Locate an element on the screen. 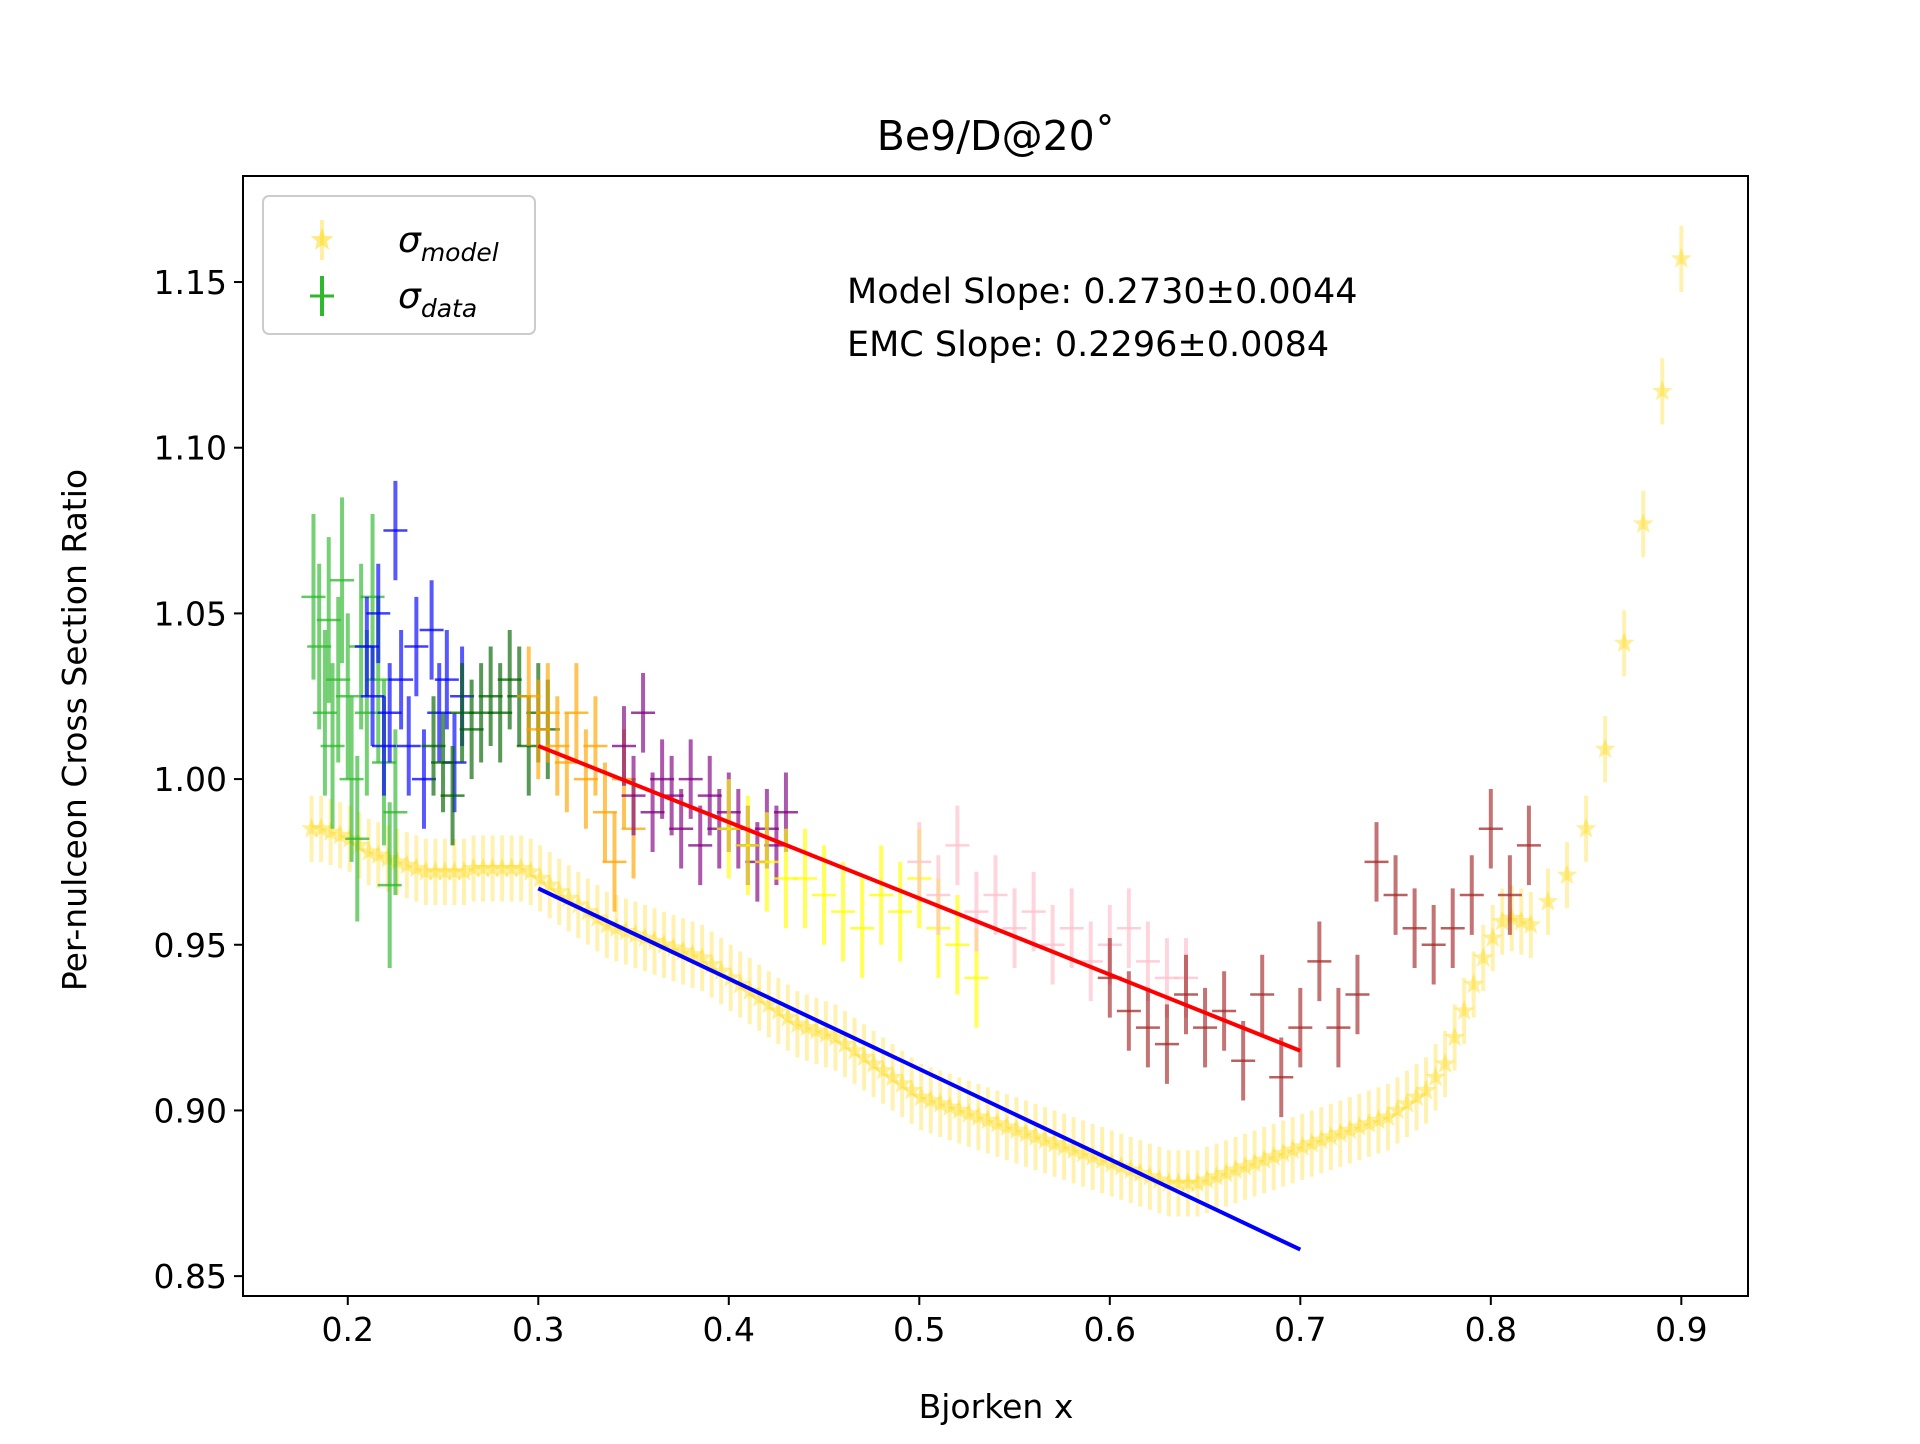 This screenshot has width=1920, height=1444. y-tick-label: 1.10 is located at coordinates (190, 448).